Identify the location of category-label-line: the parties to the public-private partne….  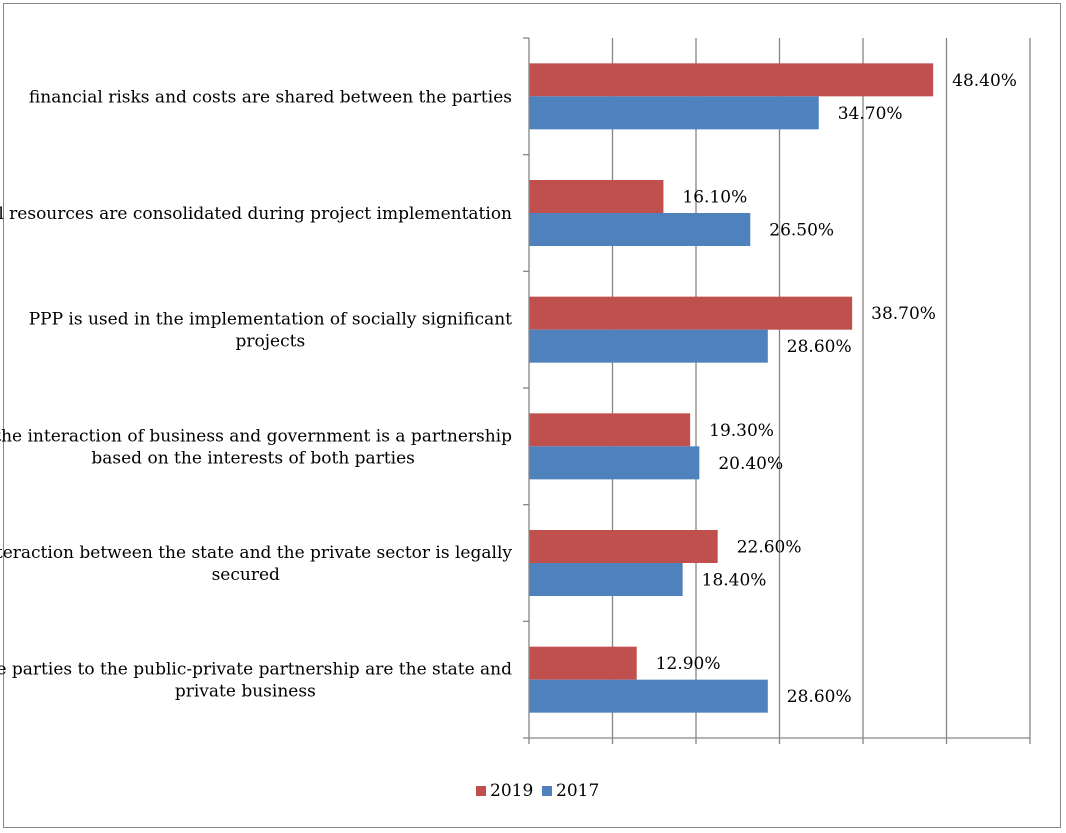
(256, 670).